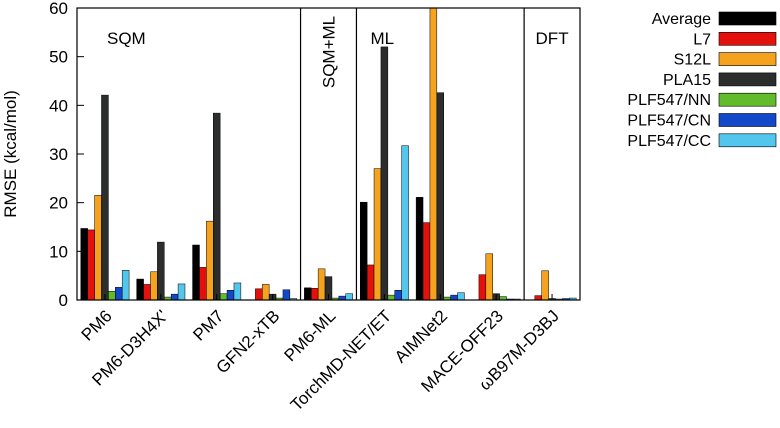 The width and height of the screenshot is (780, 428). Describe the element at coordinates (669, 141) in the screenshot. I see `legend-label: PLF547/CC` at that location.